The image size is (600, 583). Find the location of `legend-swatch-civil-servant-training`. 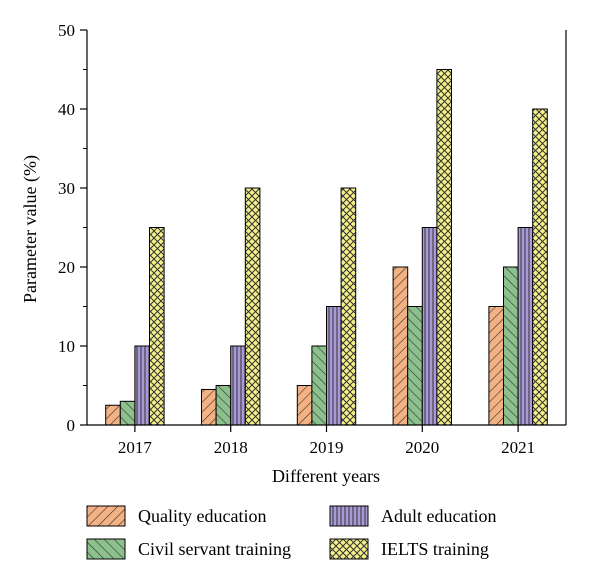

legend-swatch-civil-servant-training is located at coordinates (106, 549).